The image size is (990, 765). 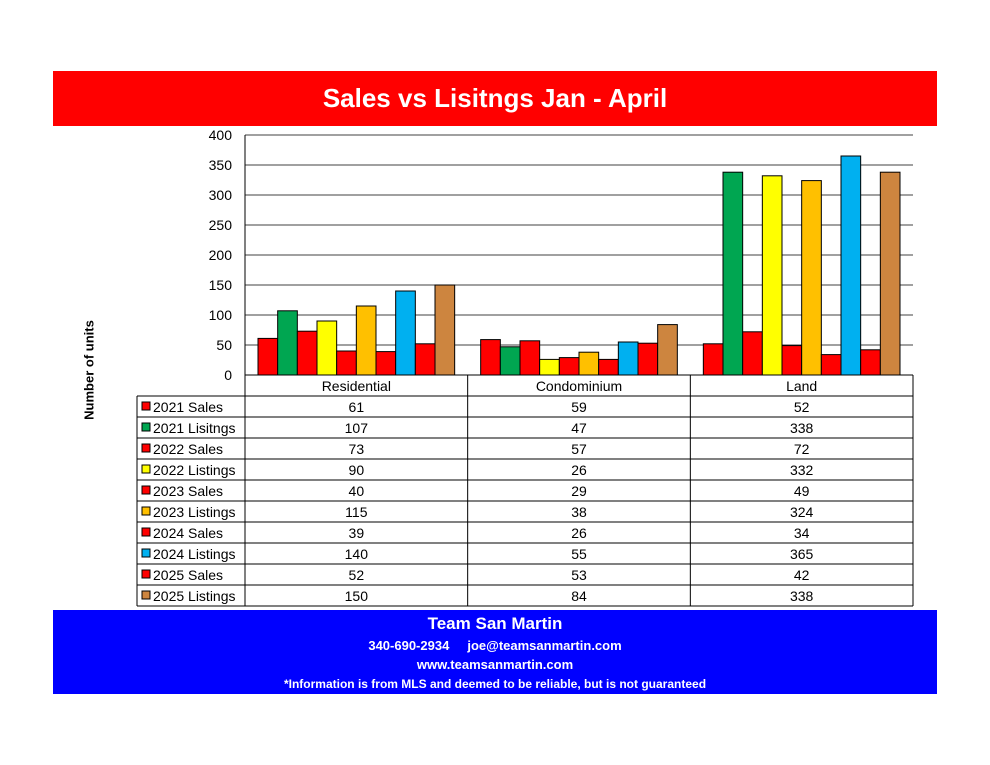 What do you see at coordinates (357, 470) in the screenshot?
I see `data-label: 90` at bounding box center [357, 470].